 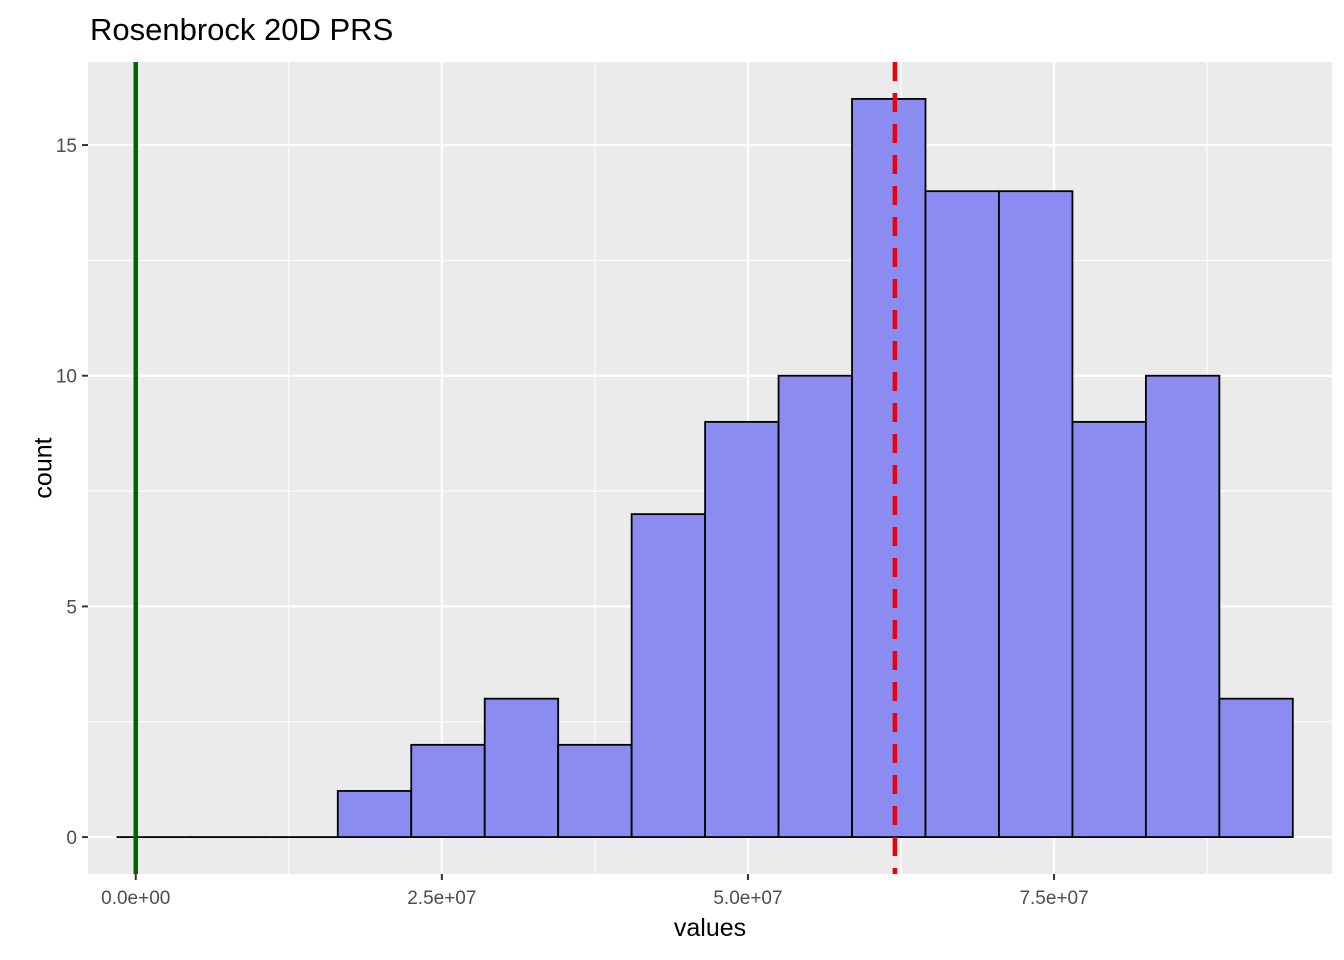 I want to click on y-tick-label: 0, so click(x=71, y=838).